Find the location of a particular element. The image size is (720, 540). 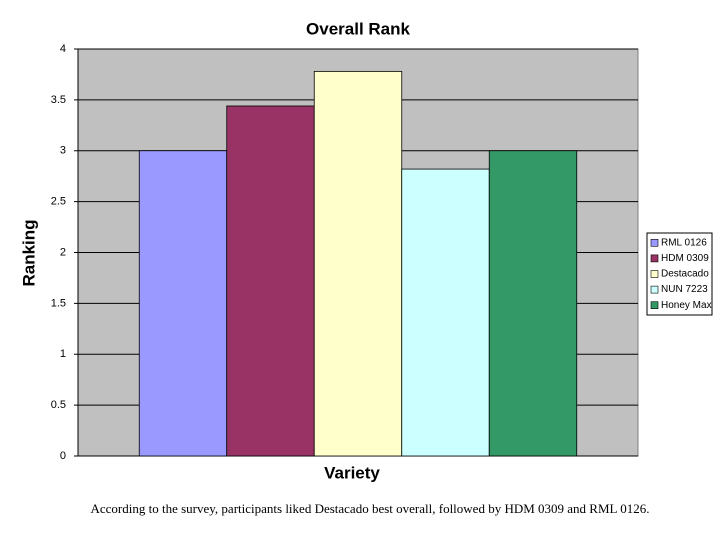

y-tick-label: 3.5 is located at coordinates (58, 100).